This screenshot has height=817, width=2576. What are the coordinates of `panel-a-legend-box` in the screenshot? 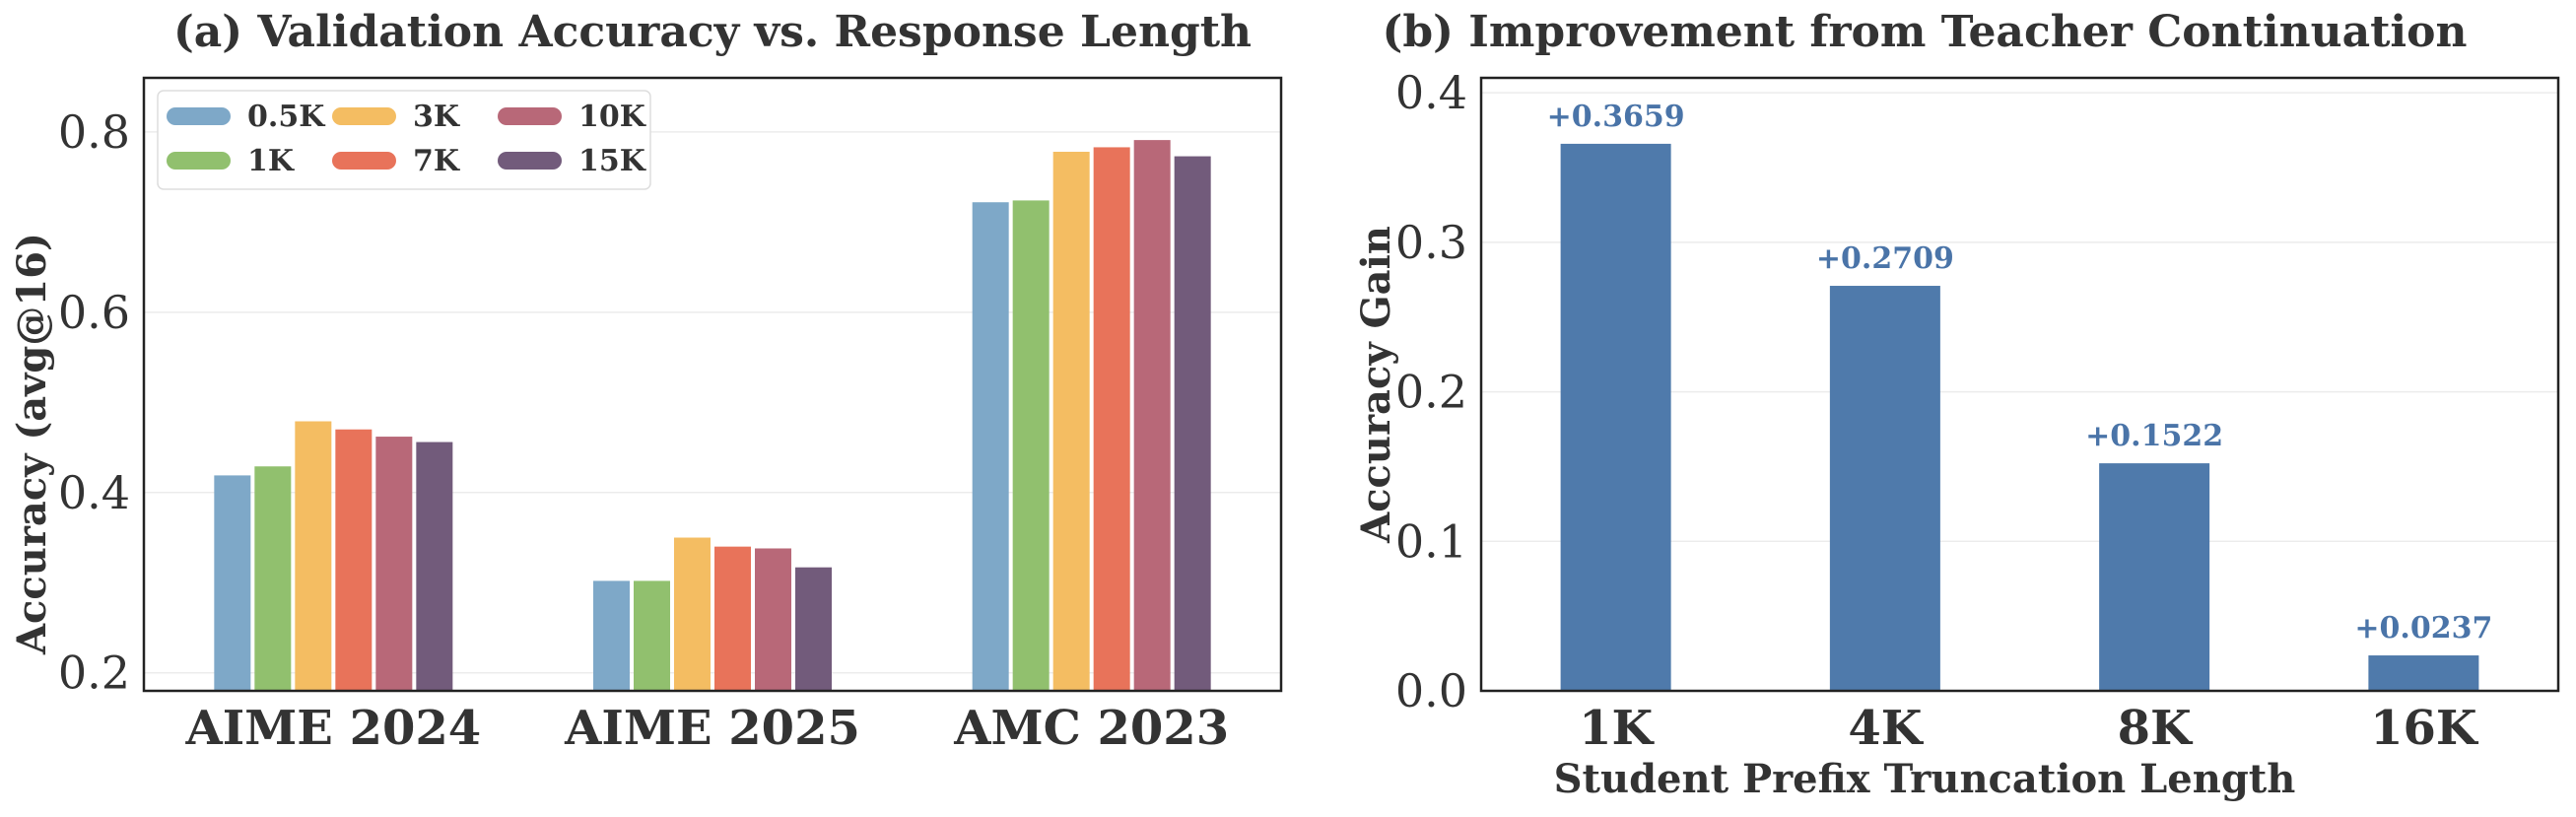 It's located at (404, 140).